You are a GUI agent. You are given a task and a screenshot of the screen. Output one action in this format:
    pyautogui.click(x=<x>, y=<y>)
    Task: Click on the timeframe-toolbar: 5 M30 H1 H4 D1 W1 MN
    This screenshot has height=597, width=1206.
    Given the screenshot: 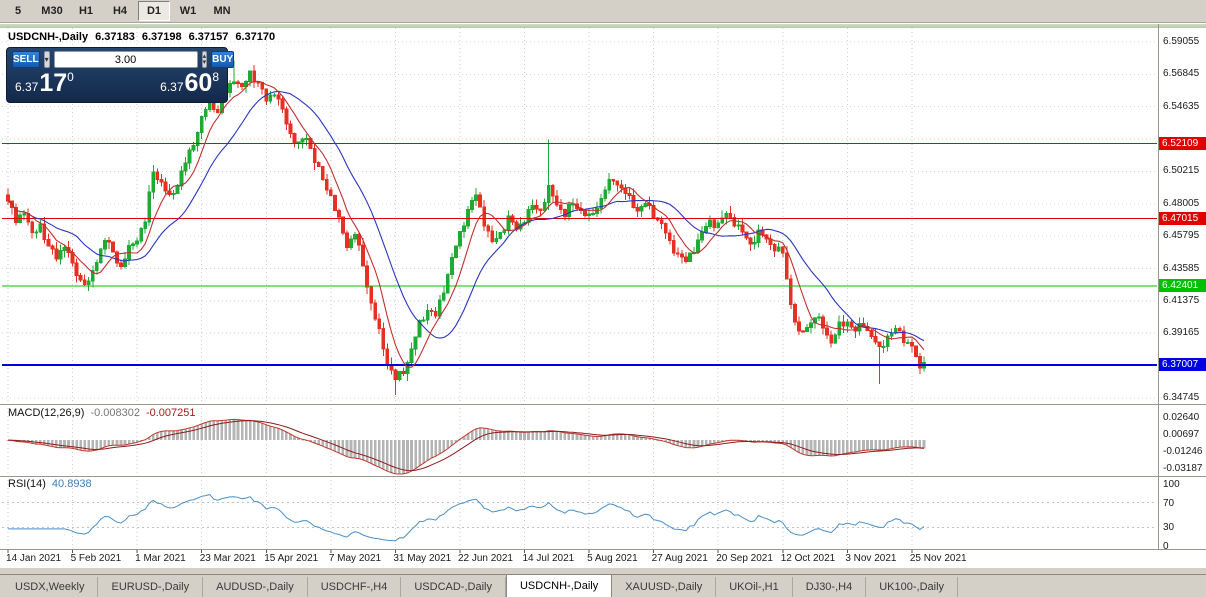 What is the action you would take?
    pyautogui.click(x=603, y=11)
    